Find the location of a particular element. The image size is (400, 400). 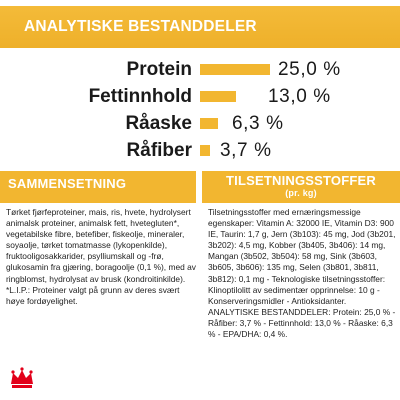

analysis-row-fat: Fettinnhold 13,0 % is located at coordinates (200, 97).